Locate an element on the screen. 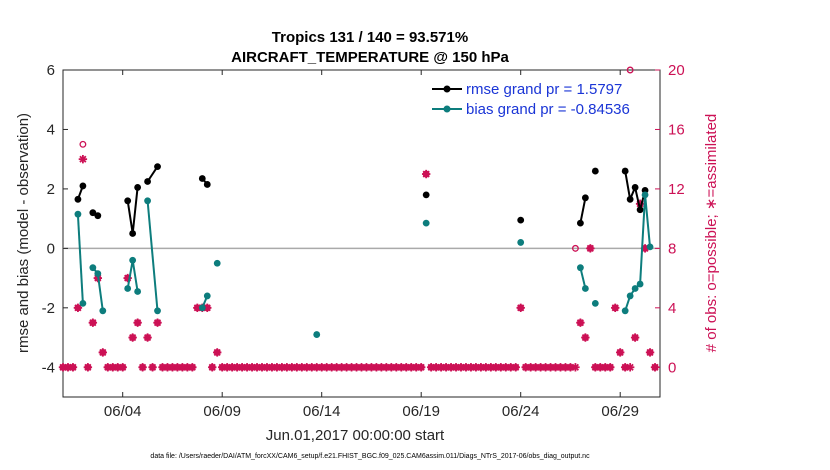  x-tick-label: 06/14 is located at coordinates (322, 411).